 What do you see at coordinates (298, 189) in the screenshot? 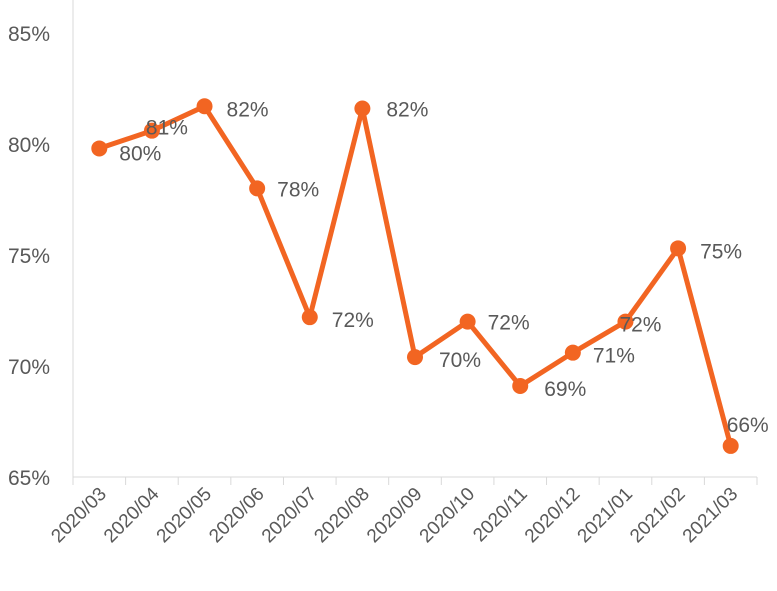
I see `data-label: 78%` at bounding box center [298, 189].